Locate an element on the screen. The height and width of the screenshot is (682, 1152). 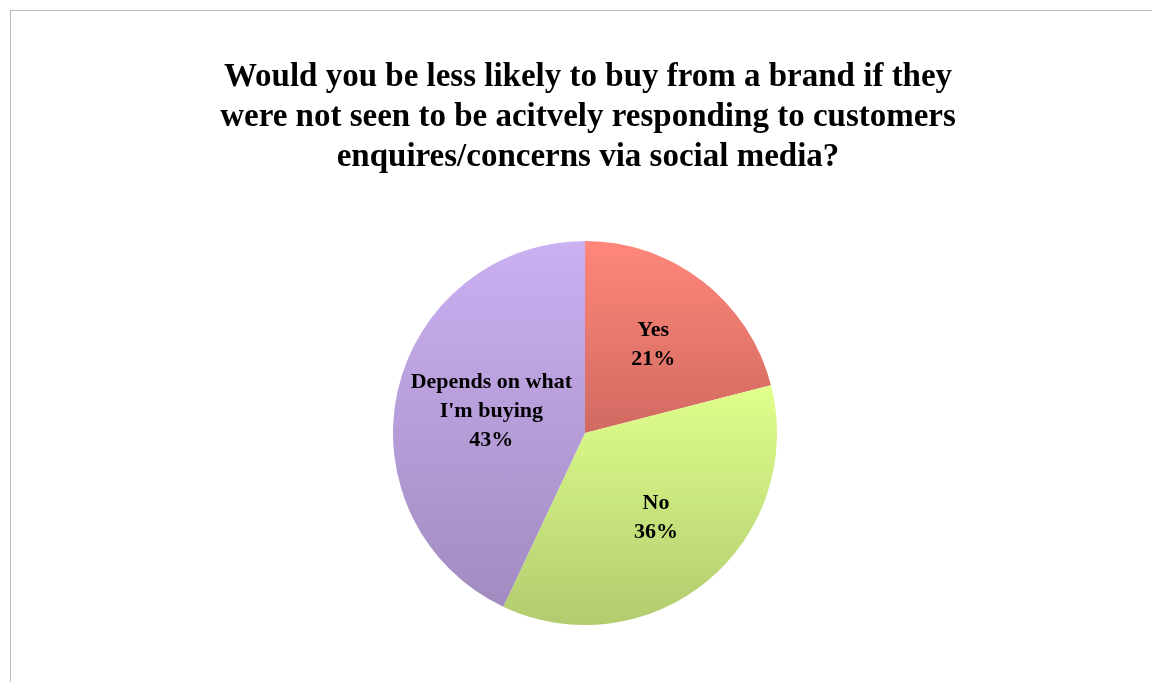
slice-label: Depends on what I'm buying is located at coordinates (491, 395).